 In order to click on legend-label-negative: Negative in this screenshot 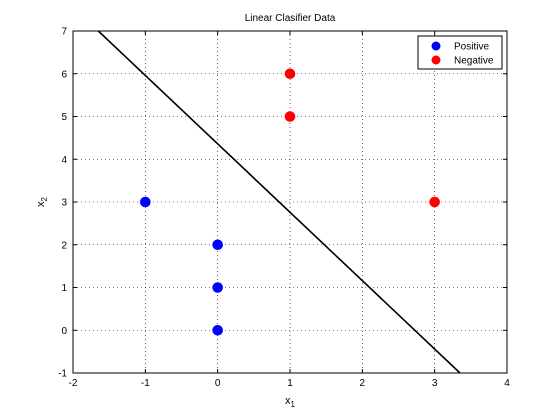, I will do `click(474, 61)`.